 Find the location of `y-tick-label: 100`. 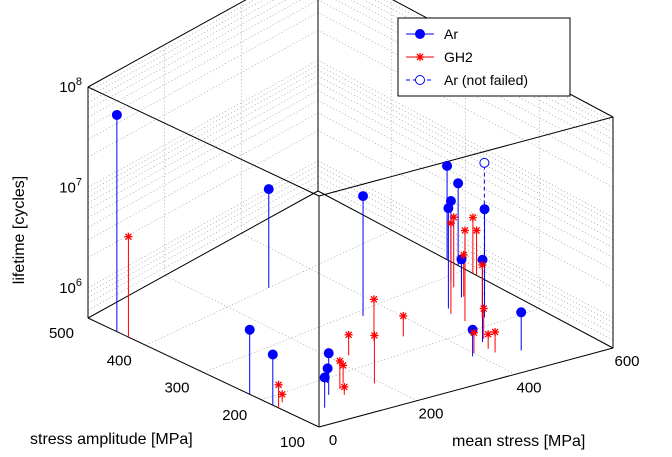

y-tick-label: 100 is located at coordinates (292, 442).